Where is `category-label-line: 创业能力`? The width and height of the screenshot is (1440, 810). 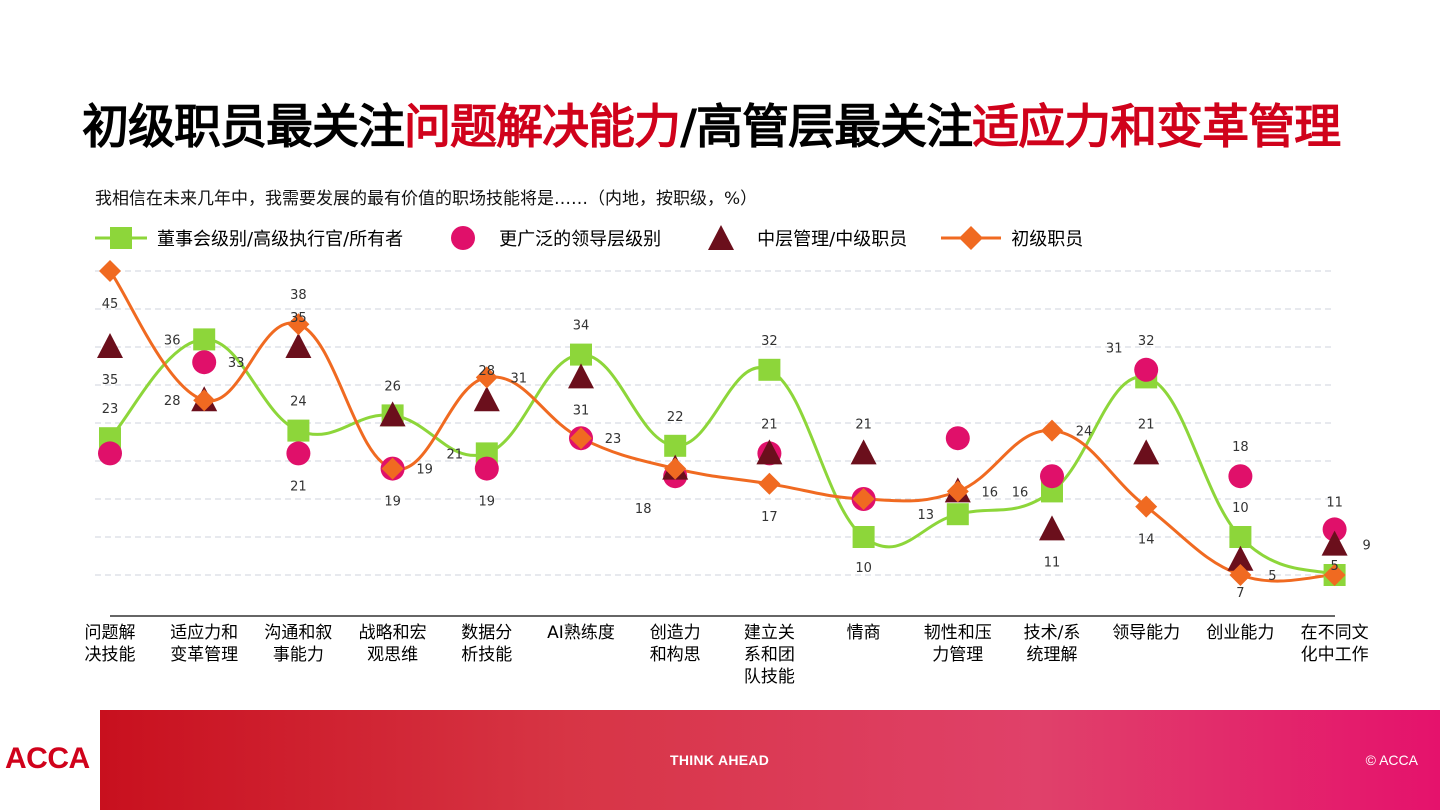
category-label-line: 创业能力 is located at coordinates (1240, 633).